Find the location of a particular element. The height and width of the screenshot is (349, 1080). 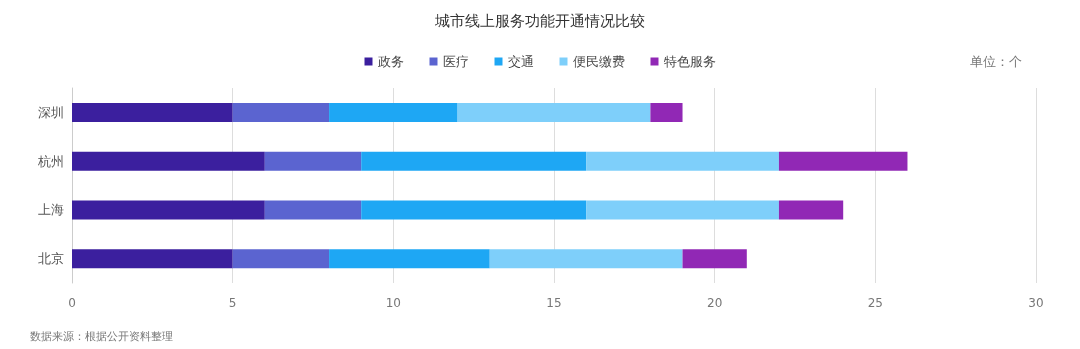

x-tick-label: 15 is located at coordinates (554, 303).